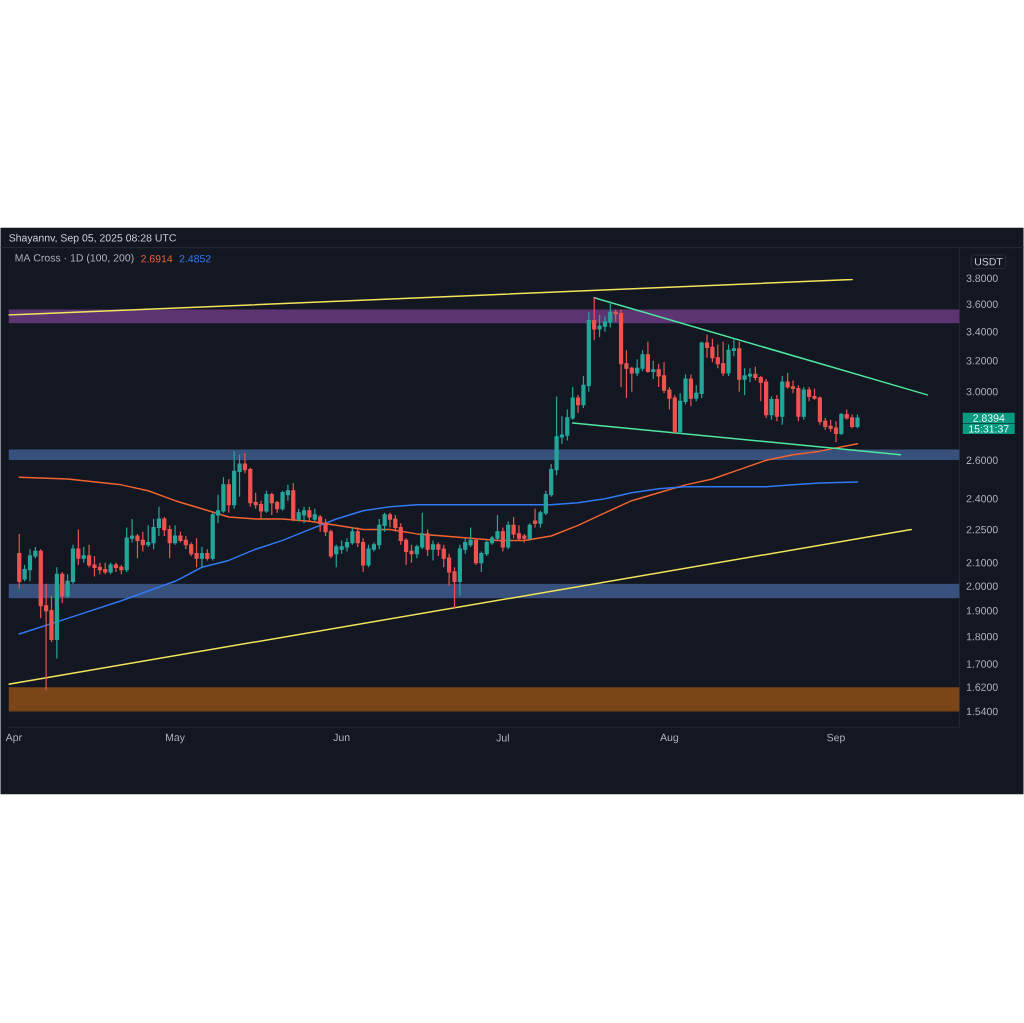 This screenshot has height=1023, width=1024. I want to click on x-tick-label: Sep, so click(836, 738).